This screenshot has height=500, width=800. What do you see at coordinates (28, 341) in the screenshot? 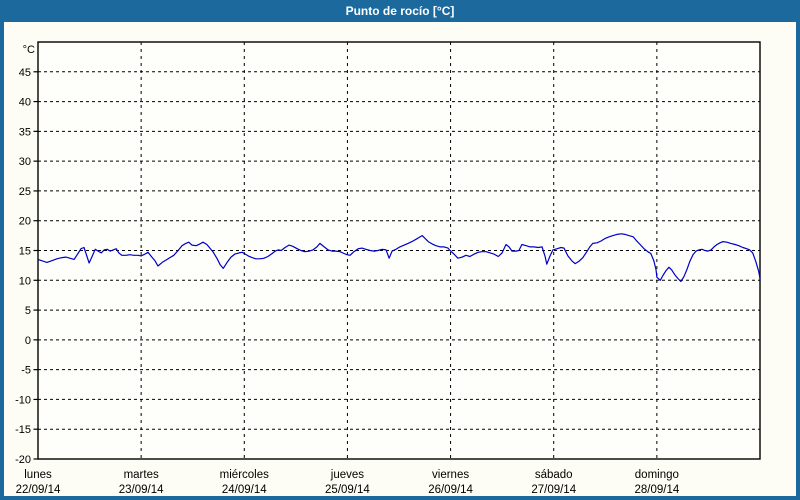
I see `y-tick-label: 0` at bounding box center [28, 341].